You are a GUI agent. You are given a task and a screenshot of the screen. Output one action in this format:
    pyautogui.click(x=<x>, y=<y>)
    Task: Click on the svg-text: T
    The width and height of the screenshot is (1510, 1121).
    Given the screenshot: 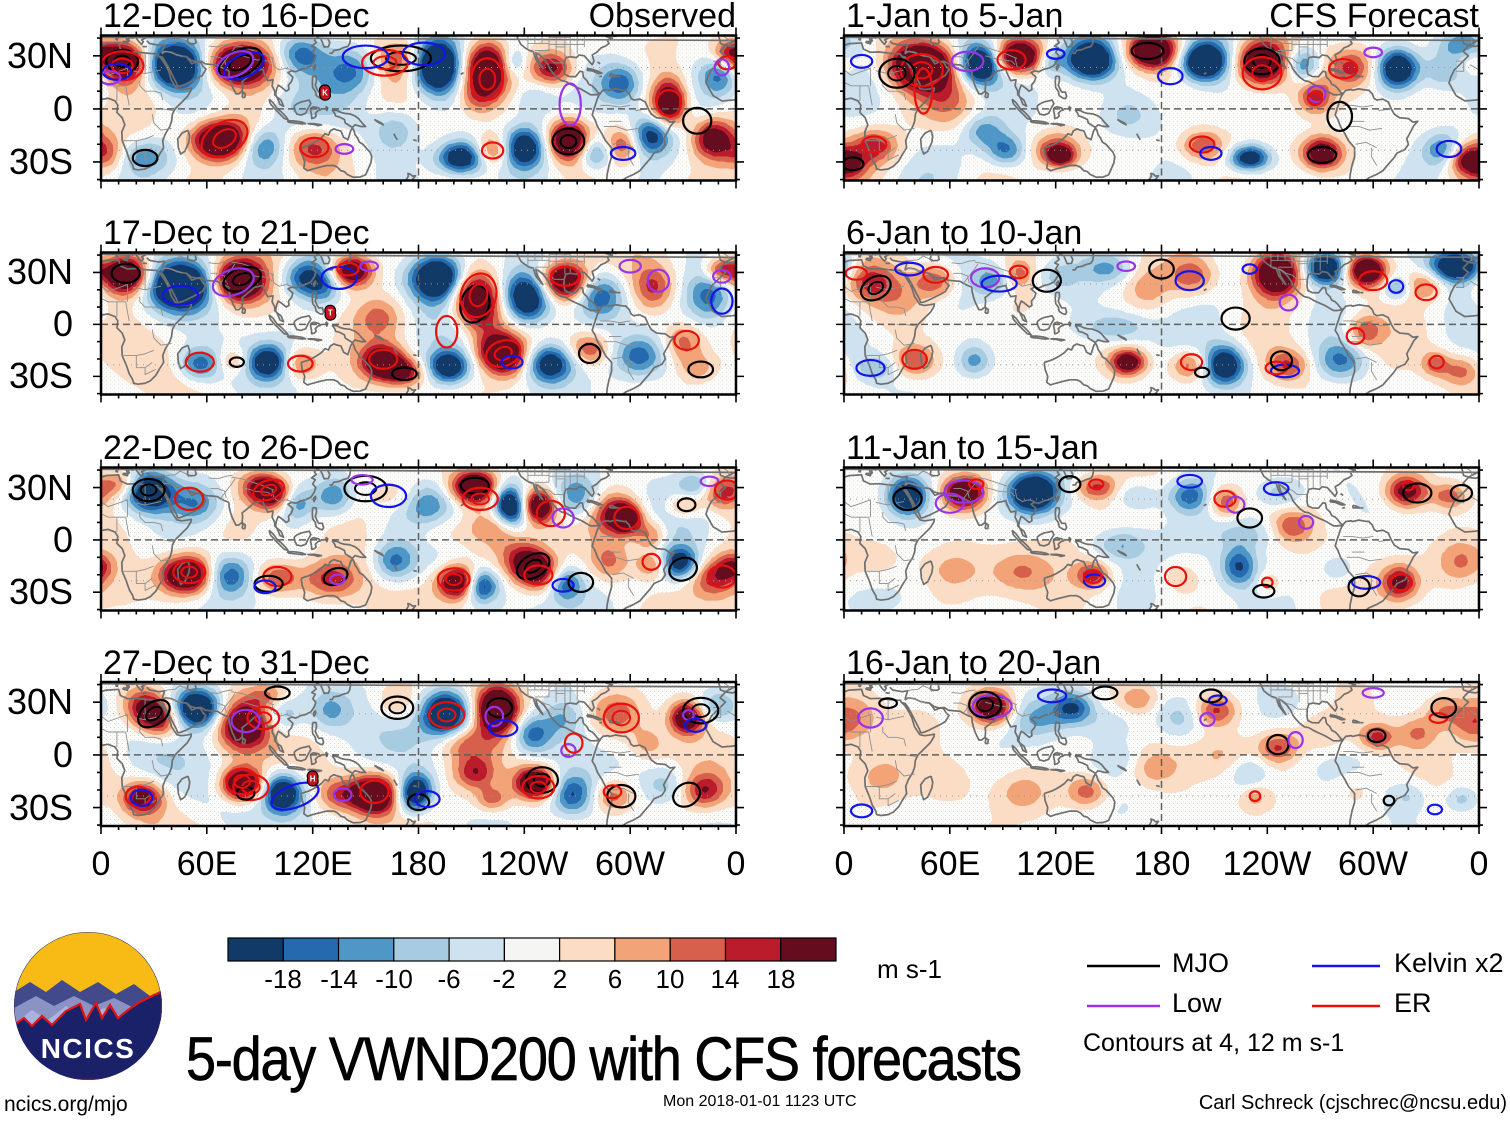 What is the action you would take?
    pyautogui.click(x=330, y=313)
    